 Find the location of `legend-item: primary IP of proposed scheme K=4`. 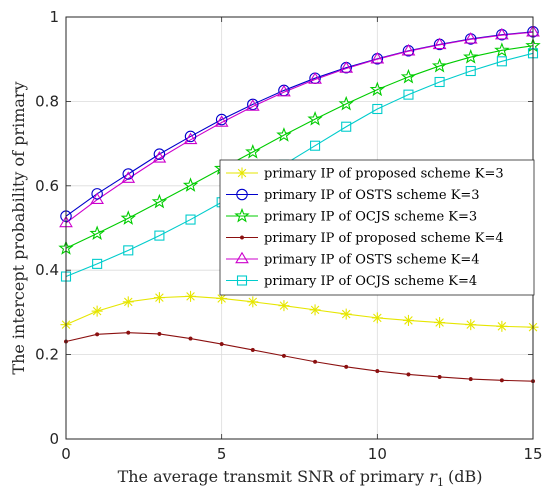

legend-item: primary IP of proposed scheme K=4 is located at coordinates (365, 238).